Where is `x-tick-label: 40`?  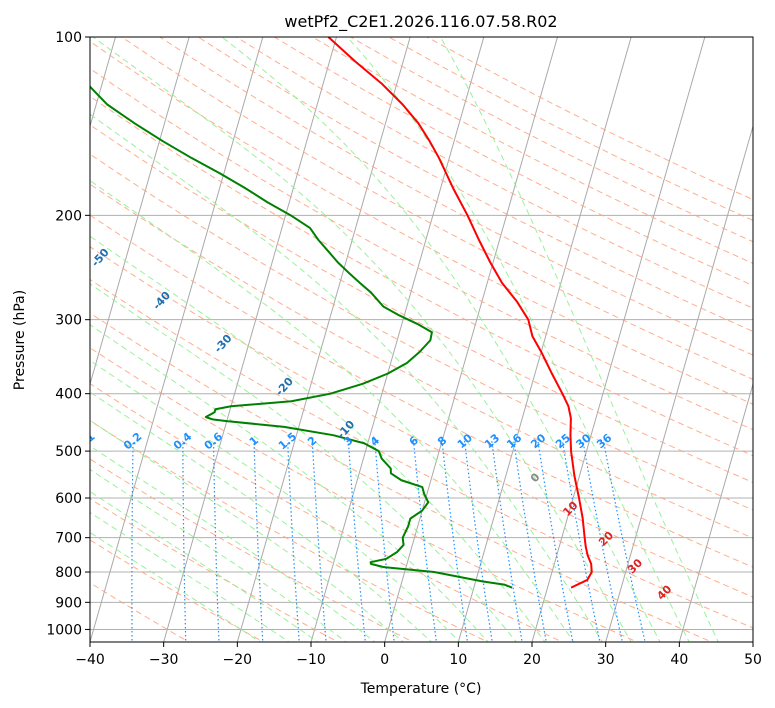
x-tick-label: 40 is located at coordinates (679, 660).